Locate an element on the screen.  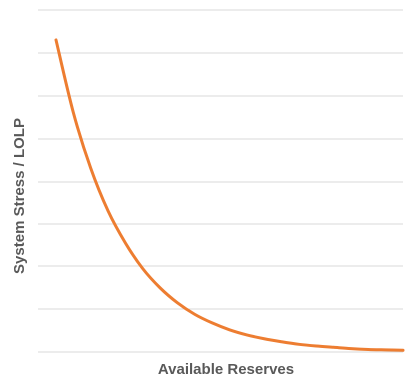
x-axis-label: Available Reserves is located at coordinates (226, 369).